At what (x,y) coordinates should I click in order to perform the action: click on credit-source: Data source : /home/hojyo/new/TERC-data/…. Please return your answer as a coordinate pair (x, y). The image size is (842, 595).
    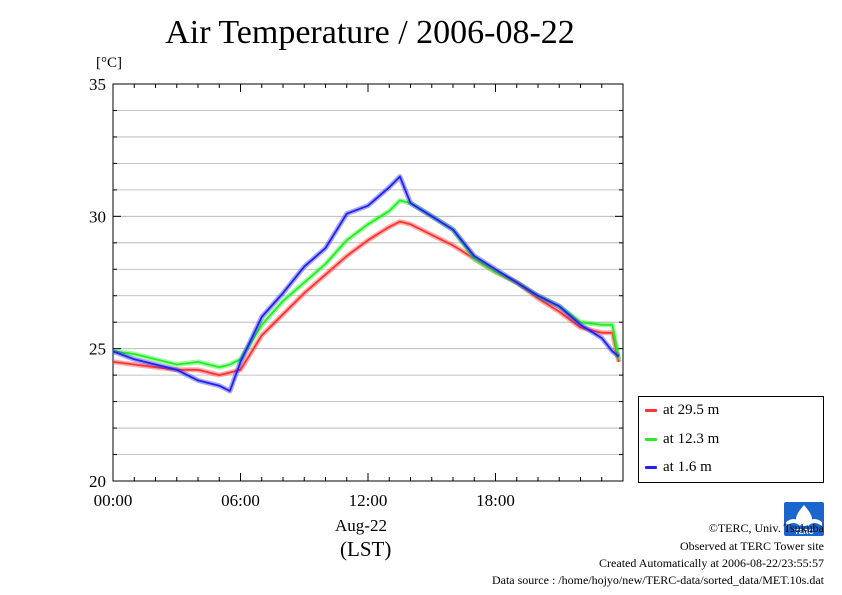
    Looking at the image, I should click on (657, 580).